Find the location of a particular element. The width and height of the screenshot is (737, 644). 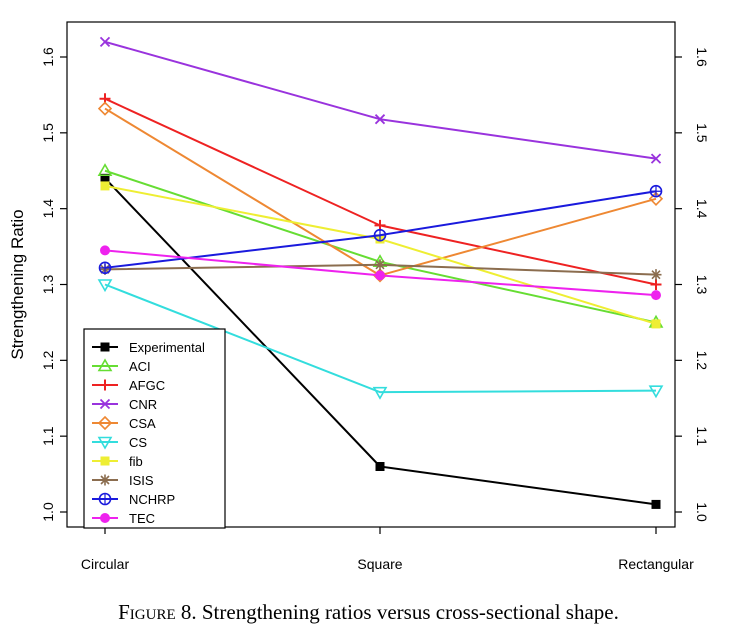

legend-item: fib is located at coordinates (117, 461).